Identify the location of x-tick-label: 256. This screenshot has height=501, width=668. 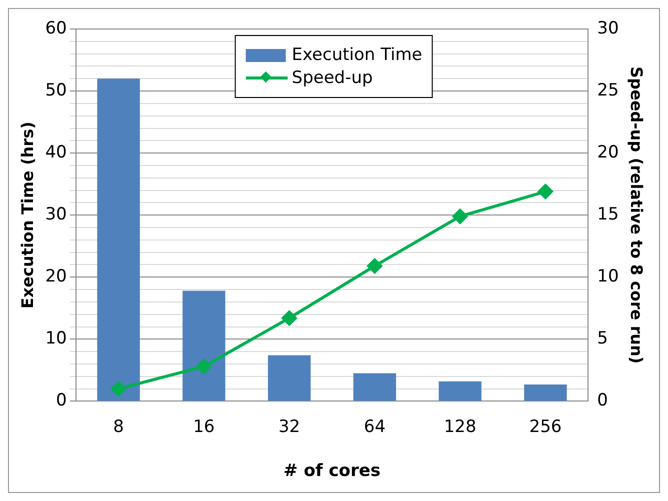
(545, 426).